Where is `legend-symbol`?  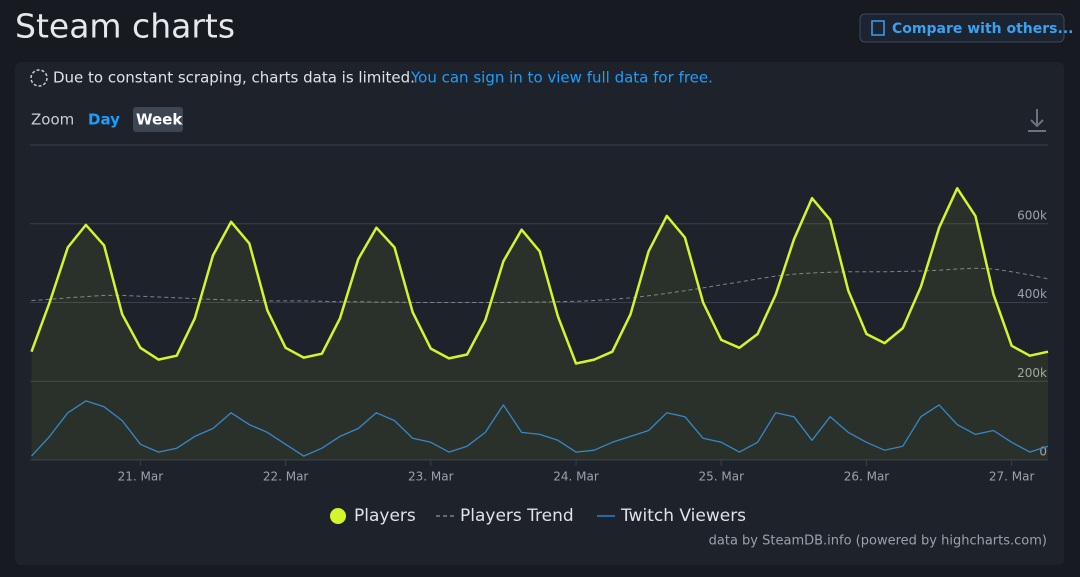
legend-symbol is located at coordinates (338, 516).